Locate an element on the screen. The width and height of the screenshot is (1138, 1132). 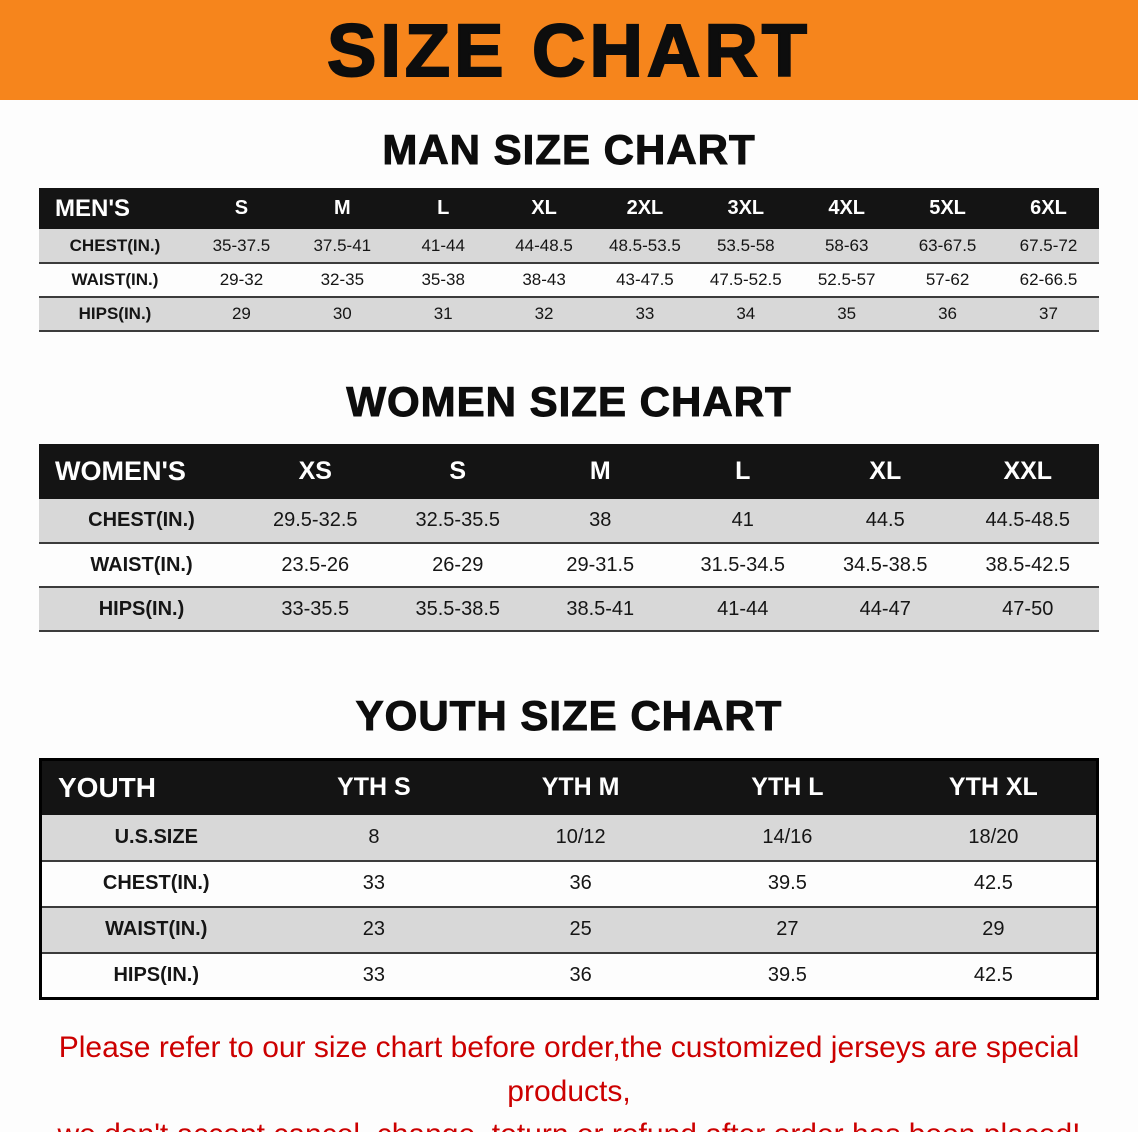
value-cell: 35.5-38.5 is located at coordinates (457, 608).